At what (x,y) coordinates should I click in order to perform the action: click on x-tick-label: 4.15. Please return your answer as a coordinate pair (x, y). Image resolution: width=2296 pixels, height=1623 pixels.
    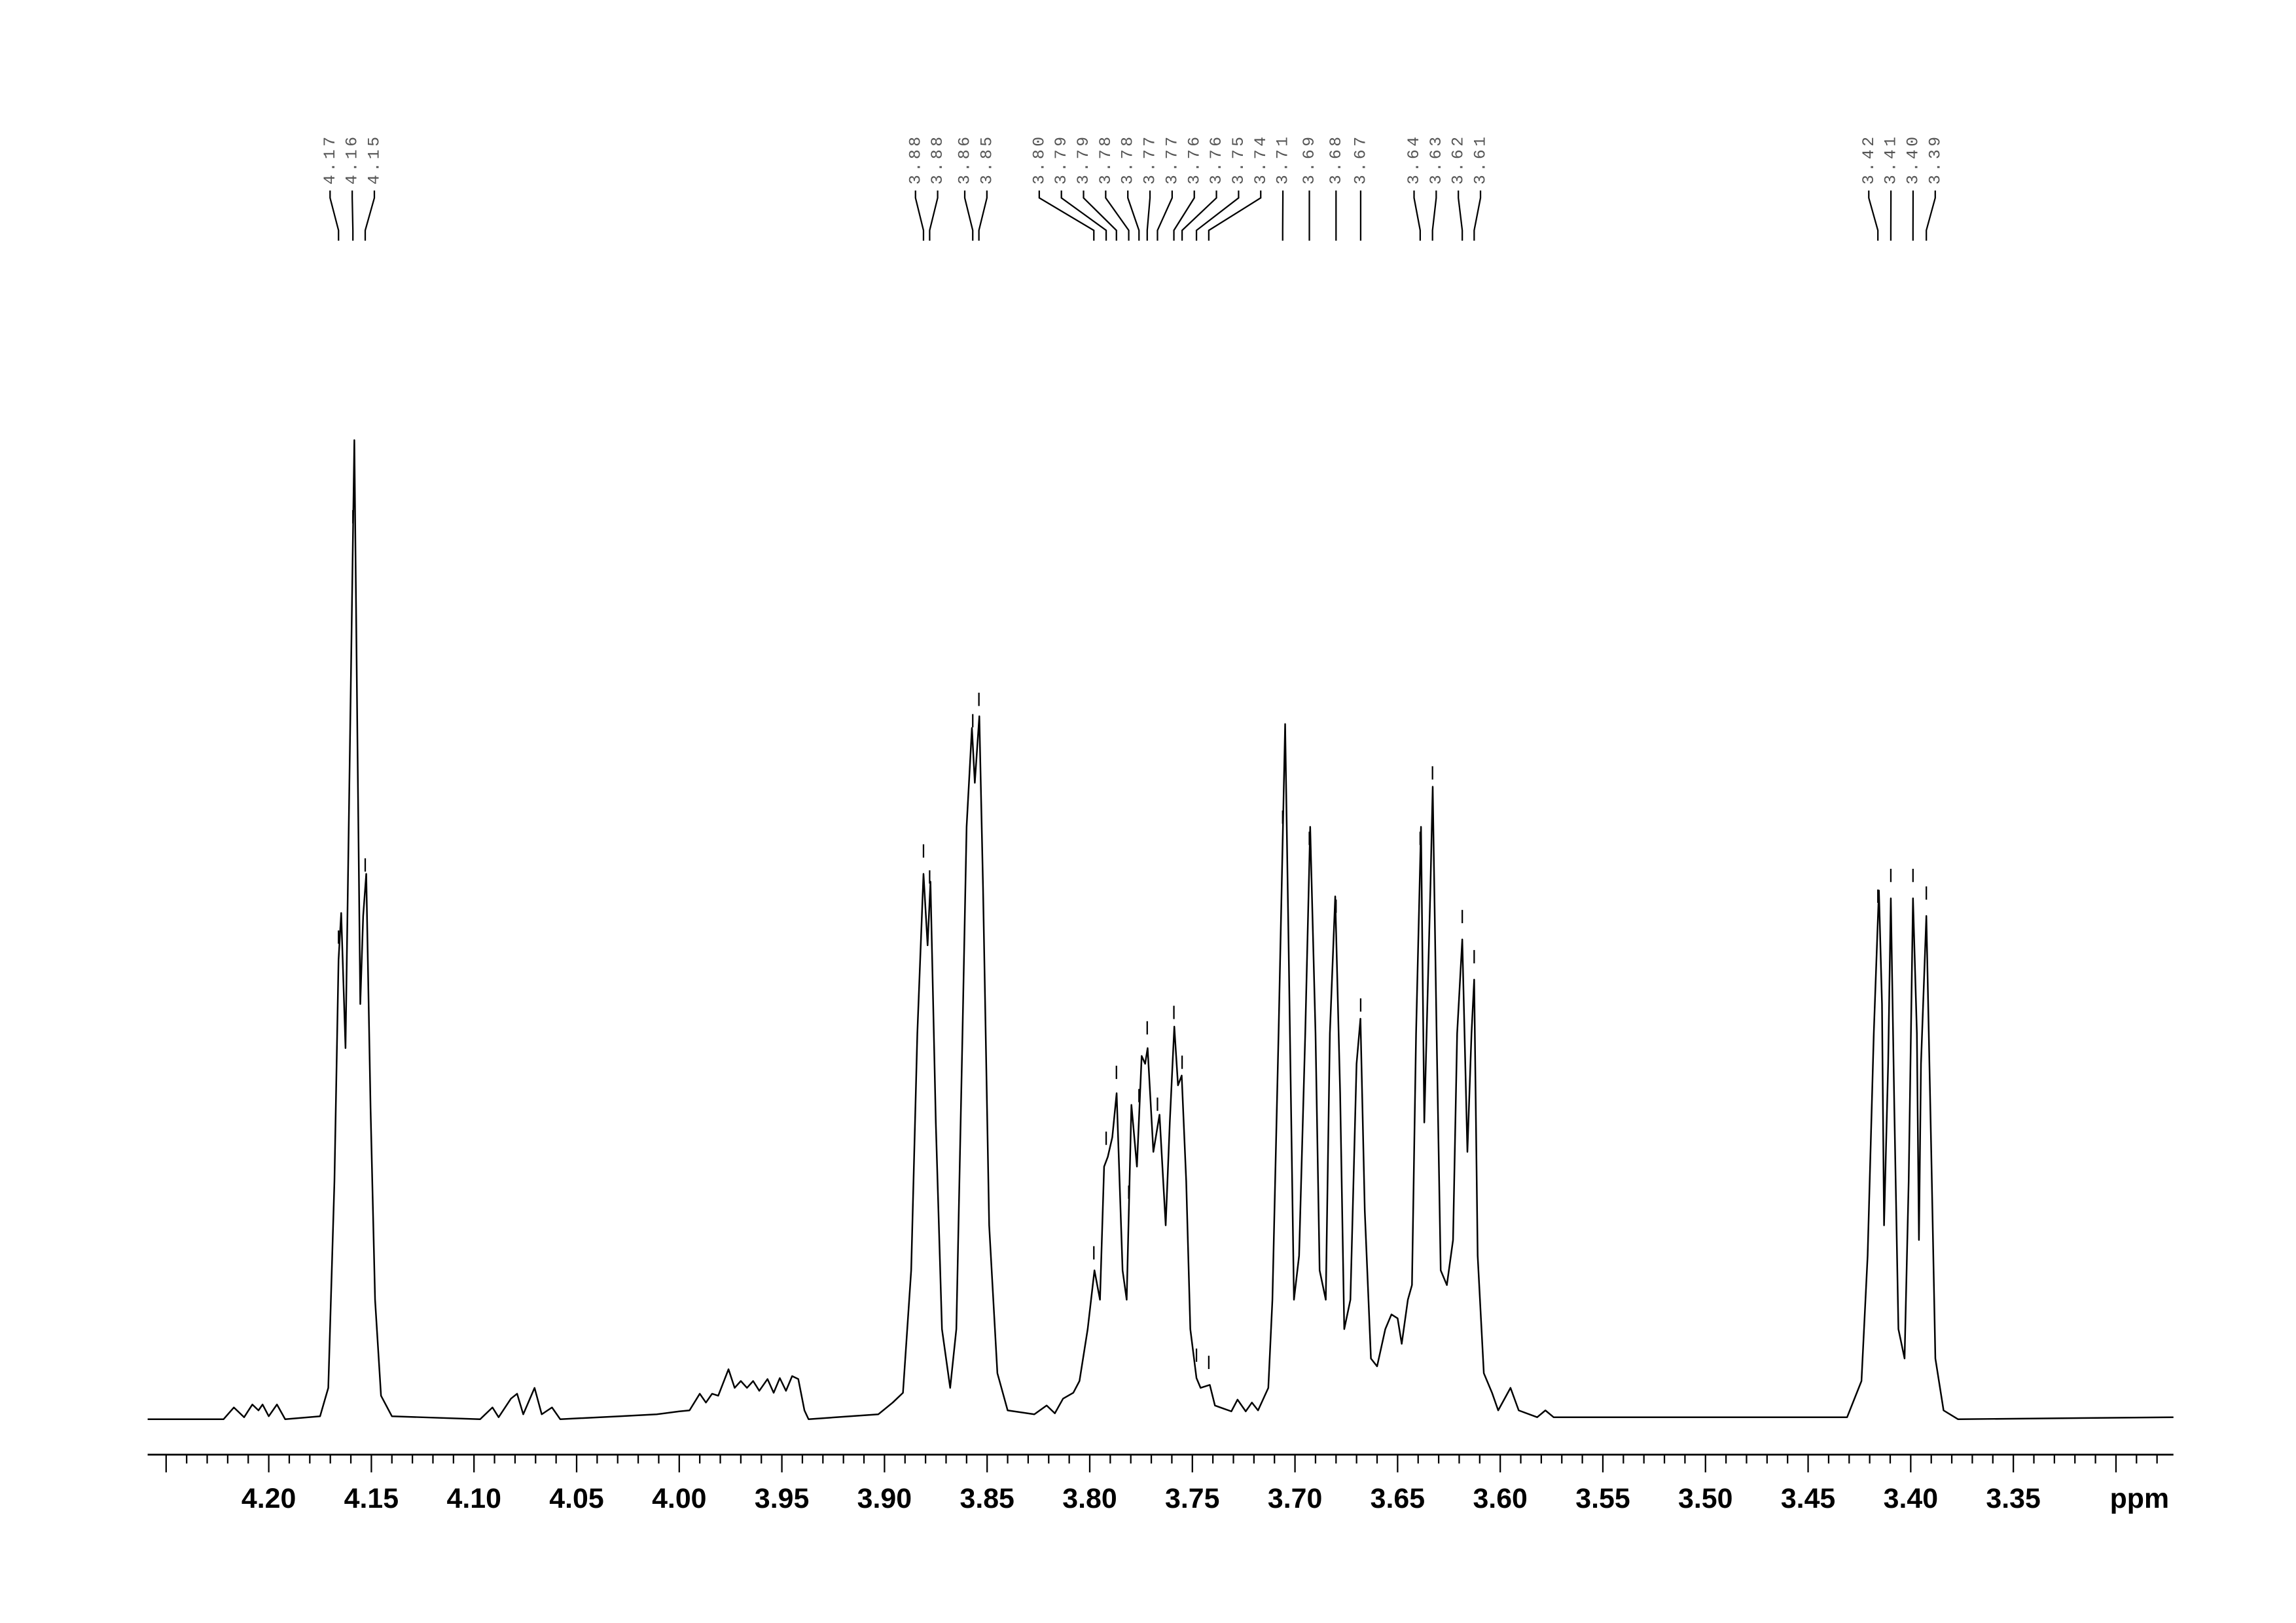
    Looking at the image, I should click on (371, 1498).